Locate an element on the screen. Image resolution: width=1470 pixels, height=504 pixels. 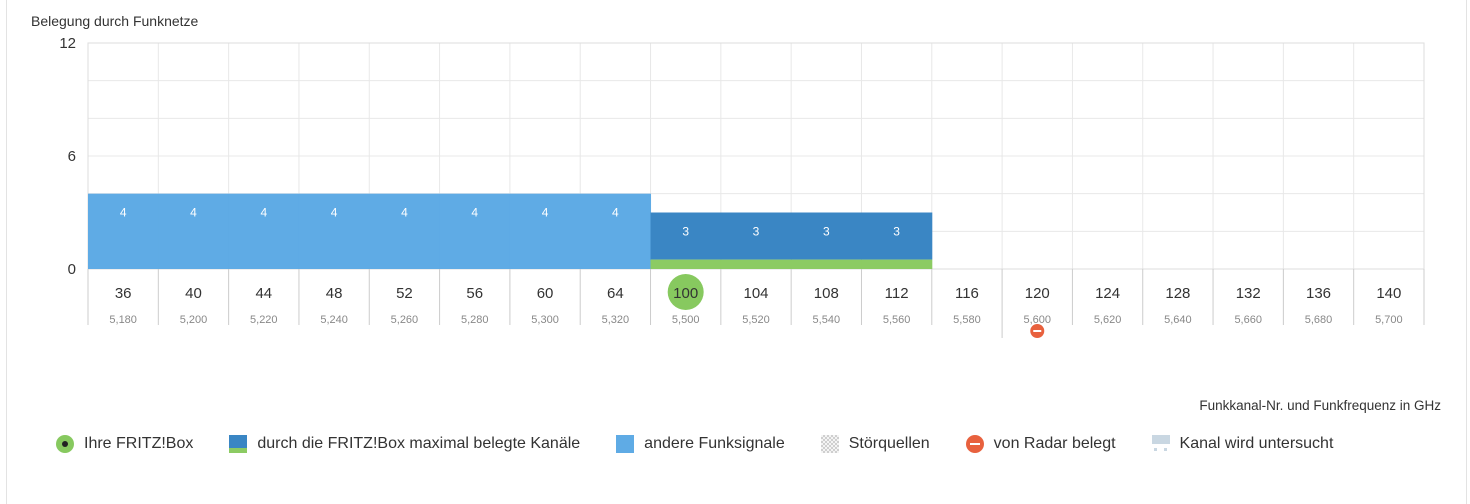
x-tick-channel-label: 40 is located at coordinates (193, 293).